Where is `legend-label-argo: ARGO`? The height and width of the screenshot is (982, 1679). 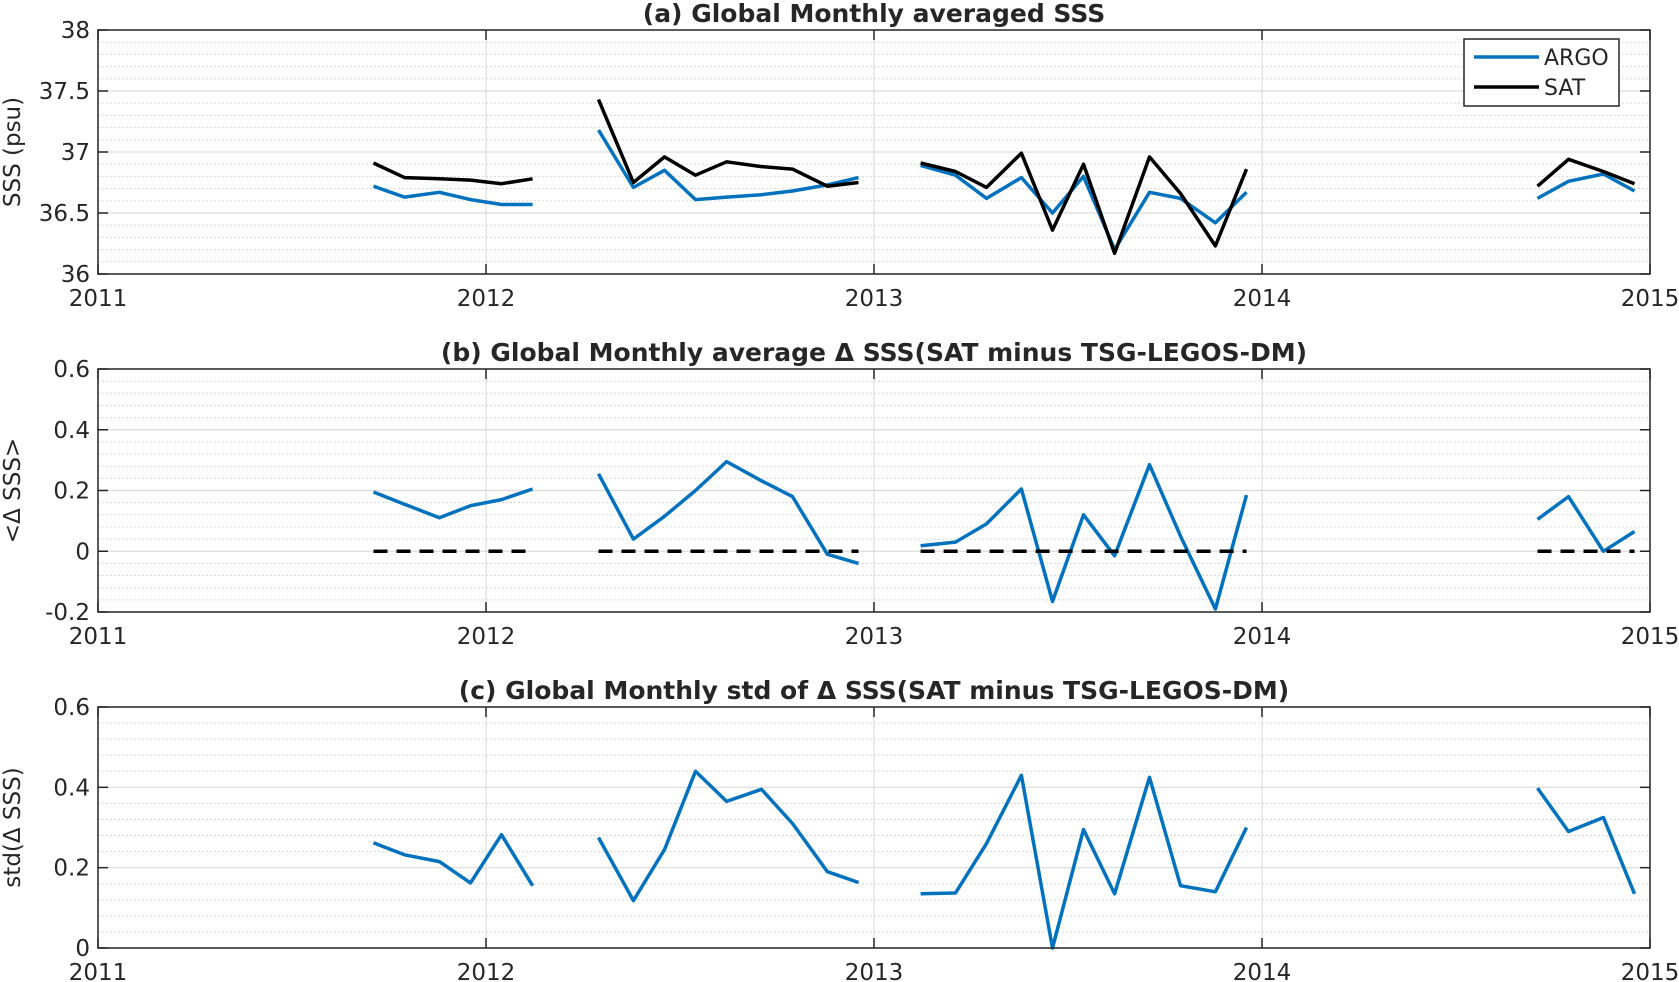 legend-label-argo: ARGO is located at coordinates (1576, 58).